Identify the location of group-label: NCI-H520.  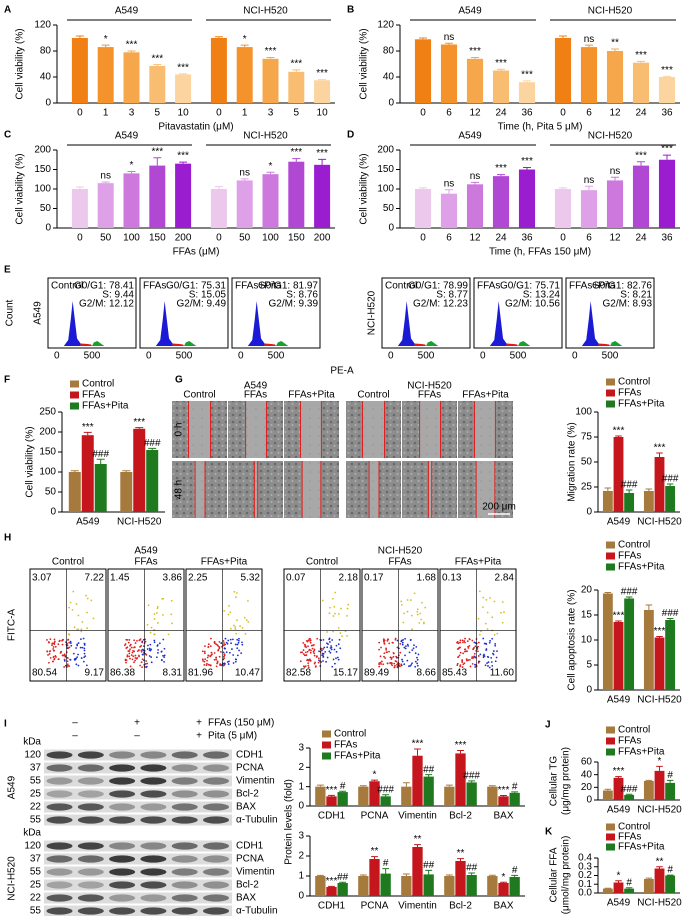
(265, 11).